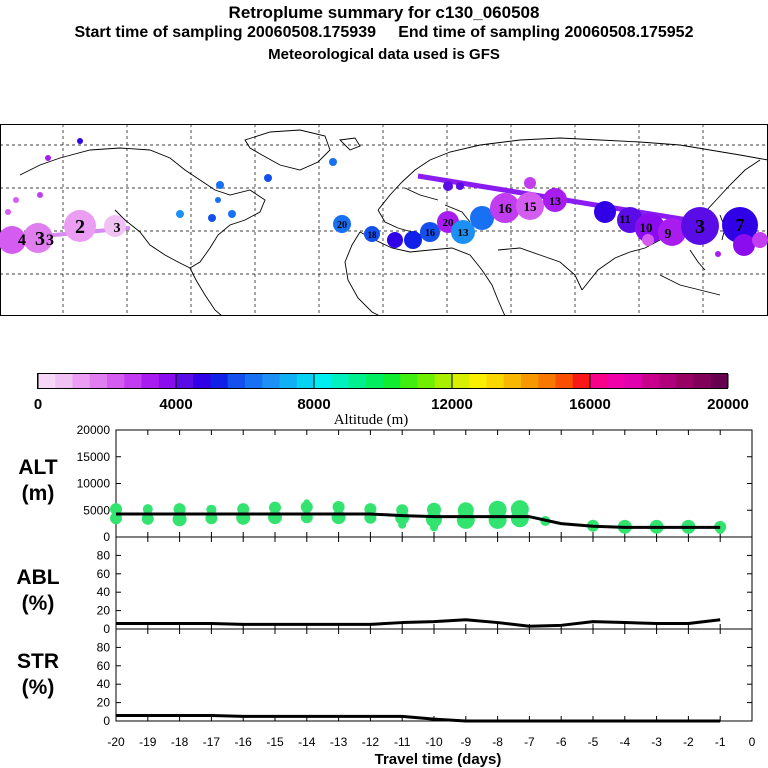 This screenshot has width=768, height=768. What do you see at coordinates (418, 520) in the screenshot?
I see `alt-series-line` at bounding box center [418, 520].